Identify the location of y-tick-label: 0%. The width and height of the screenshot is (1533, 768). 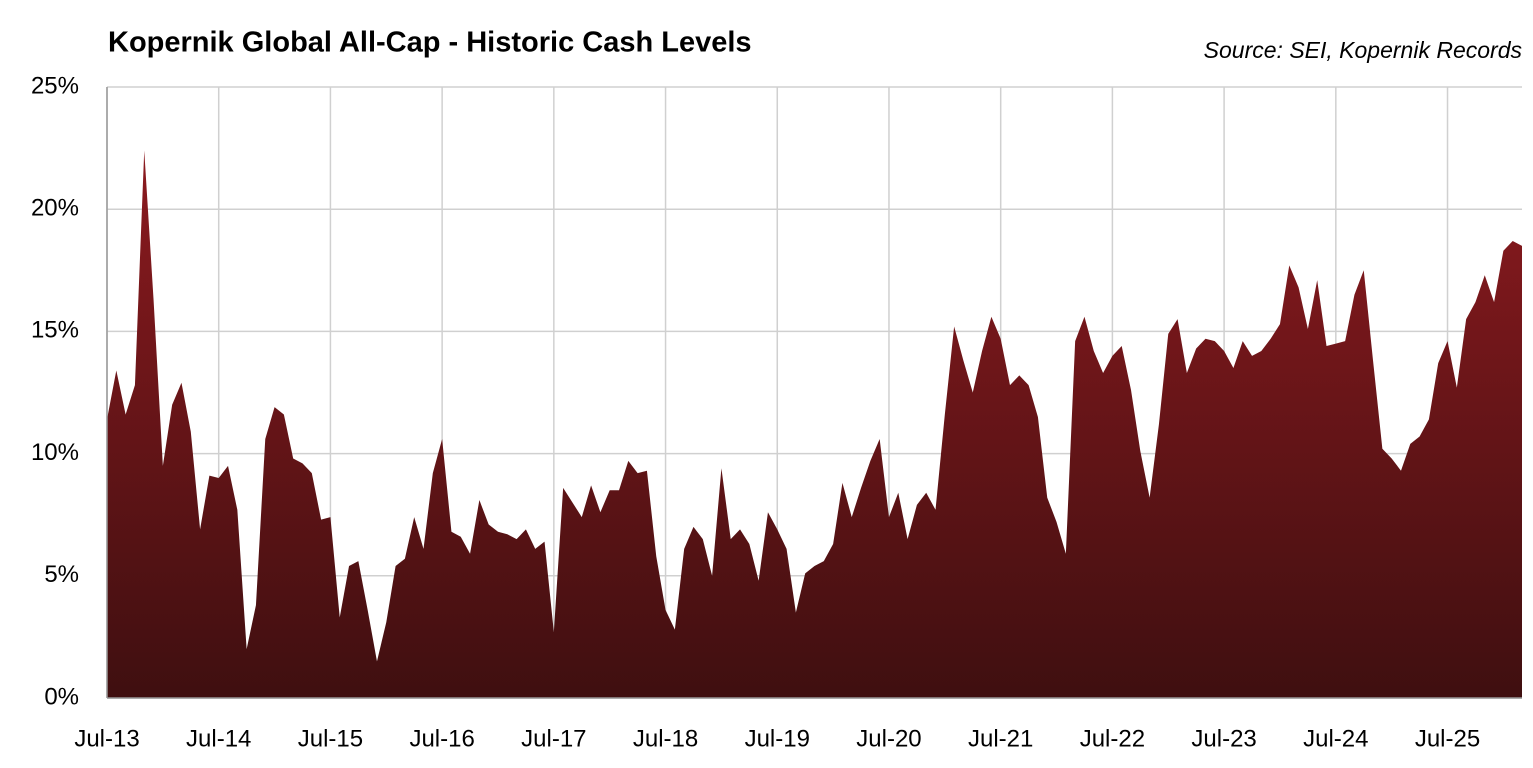
(61, 696).